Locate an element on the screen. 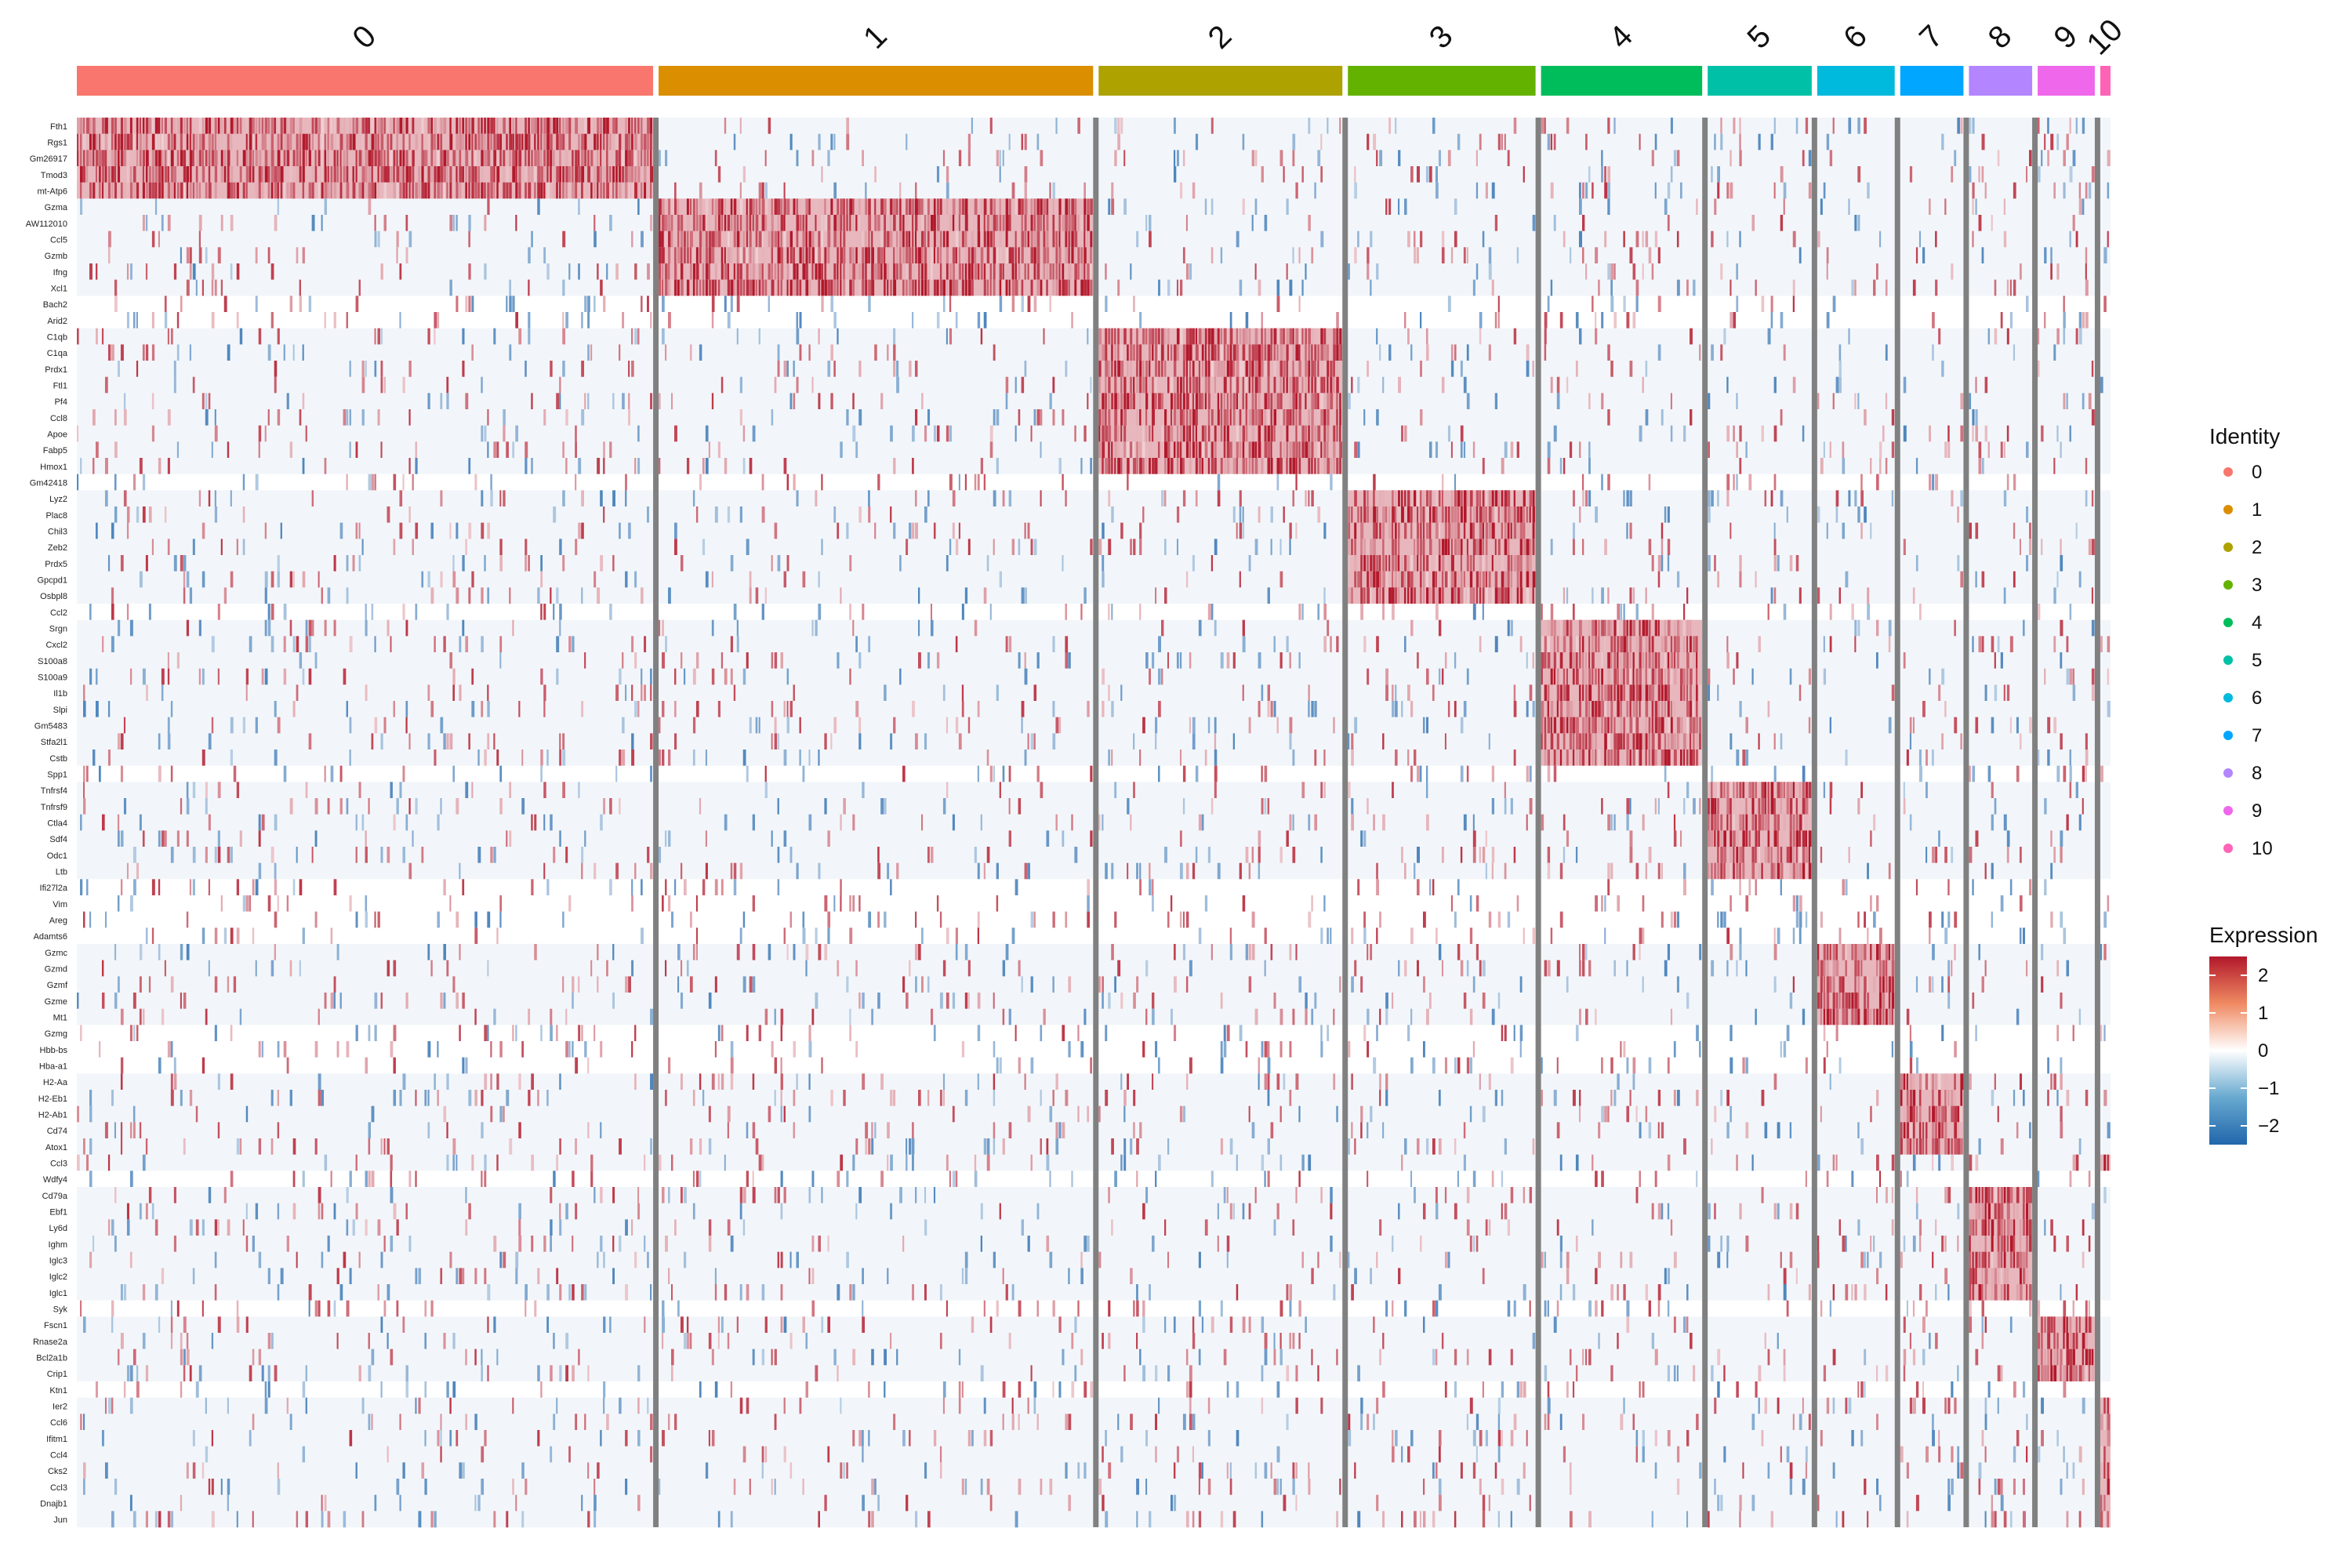 Image resolution: width=2352 pixels, height=1568 pixels. identity-legend-label-1: 1 is located at coordinates (2257, 510).